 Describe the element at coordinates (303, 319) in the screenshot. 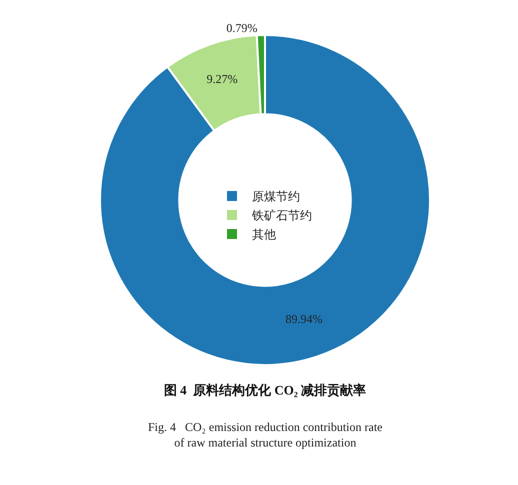

I see `data-label: 89.94%` at that location.